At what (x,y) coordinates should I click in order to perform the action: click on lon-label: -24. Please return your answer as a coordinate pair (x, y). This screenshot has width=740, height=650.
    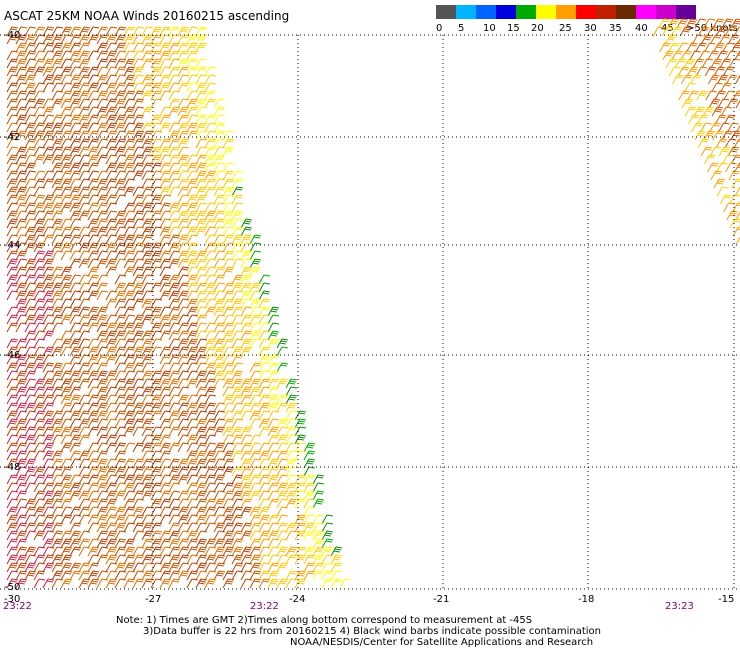
    Looking at the image, I should click on (297, 599).